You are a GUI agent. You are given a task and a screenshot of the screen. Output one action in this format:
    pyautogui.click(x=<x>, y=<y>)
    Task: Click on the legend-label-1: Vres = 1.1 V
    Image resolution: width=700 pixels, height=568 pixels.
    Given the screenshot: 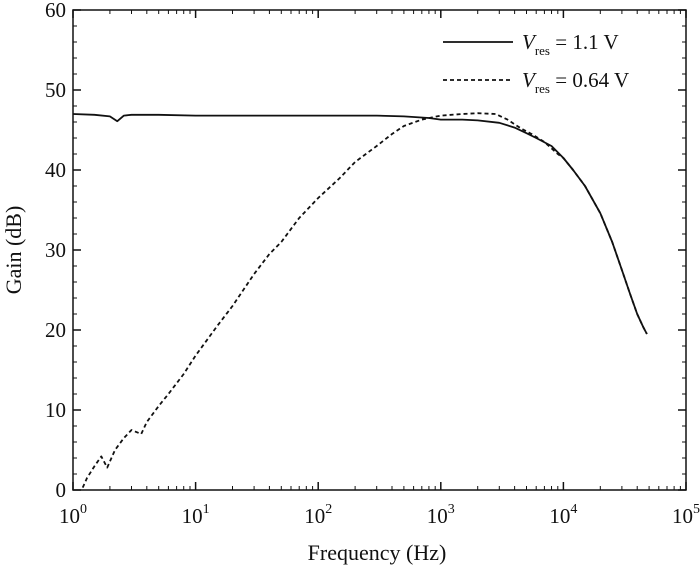 What is the action you would take?
    pyautogui.click(x=570, y=44)
    